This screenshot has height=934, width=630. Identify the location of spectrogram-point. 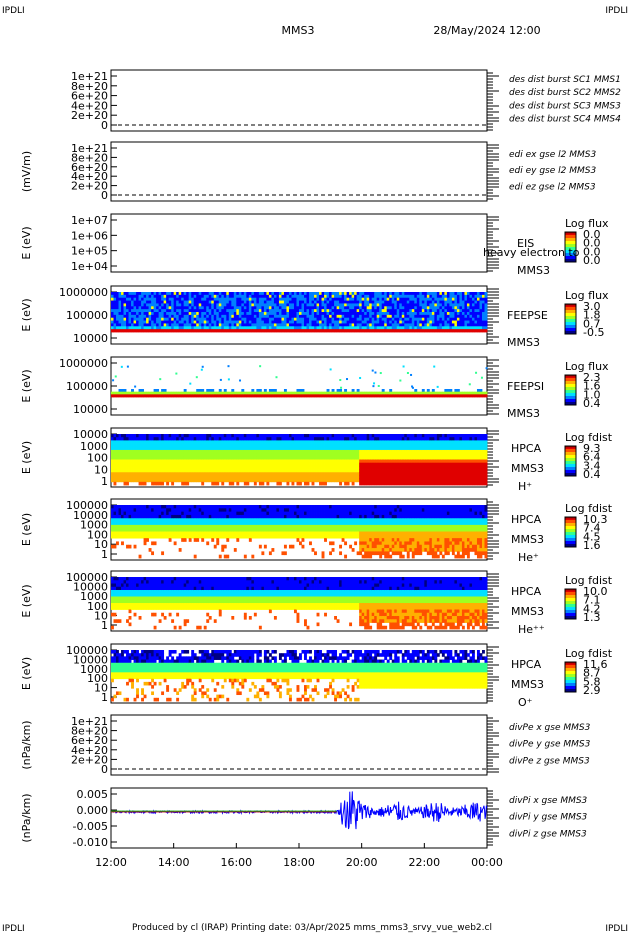
(202, 366).